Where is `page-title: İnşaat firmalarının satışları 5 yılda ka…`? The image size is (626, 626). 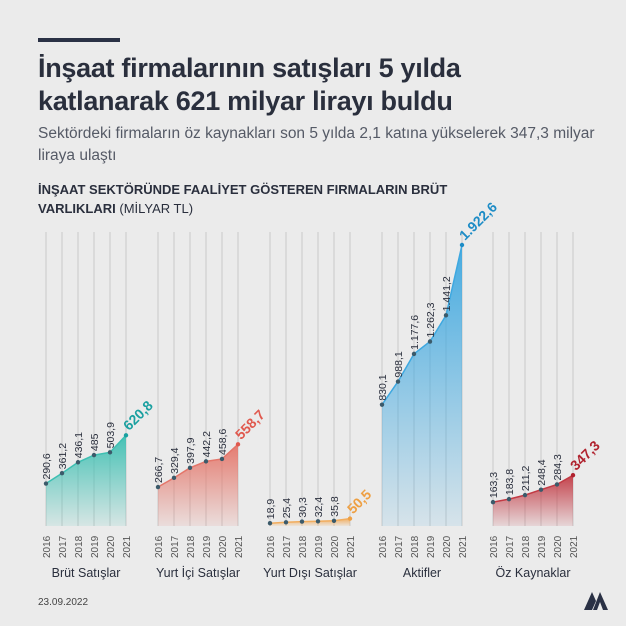
page-title: İnşaat firmalarının satışları 5 yılda ka… is located at coordinates (249, 84).